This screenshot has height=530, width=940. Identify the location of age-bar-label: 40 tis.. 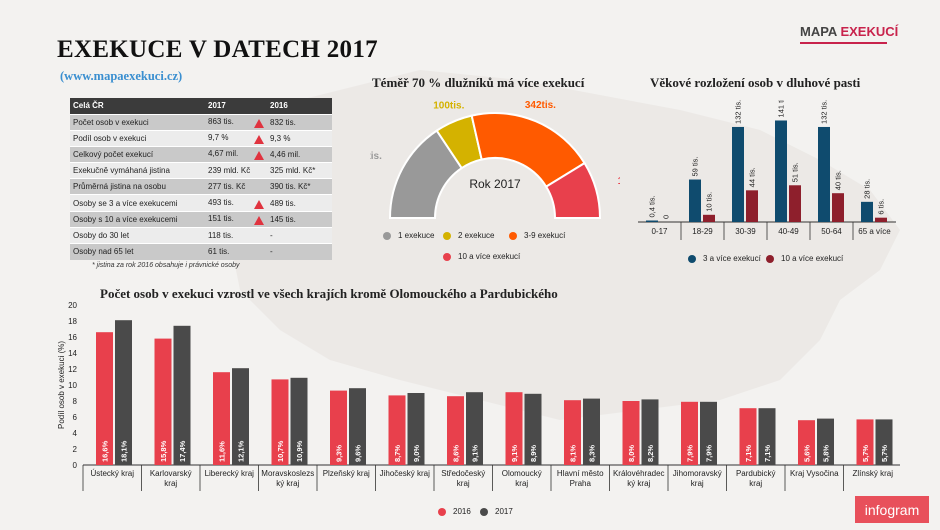
(838, 180).